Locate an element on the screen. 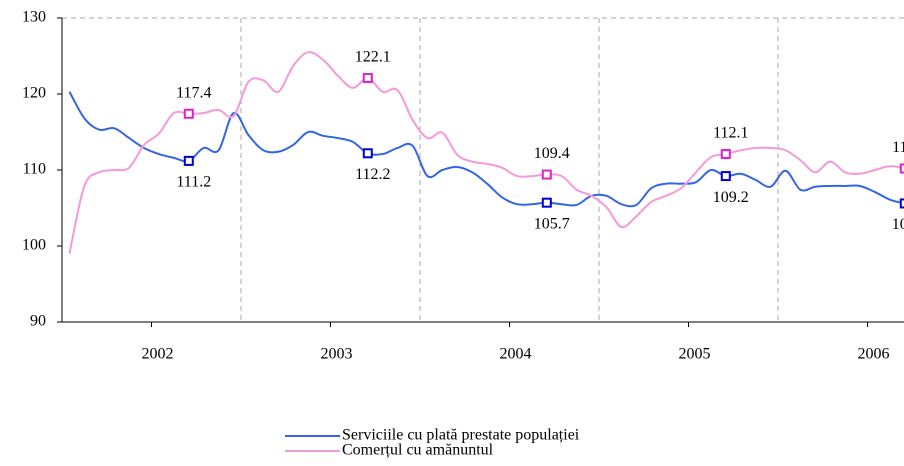 Image resolution: width=904 pixels, height=466 pixels. legend-label: Comerțul cu amănuntul is located at coordinates (418, 450).